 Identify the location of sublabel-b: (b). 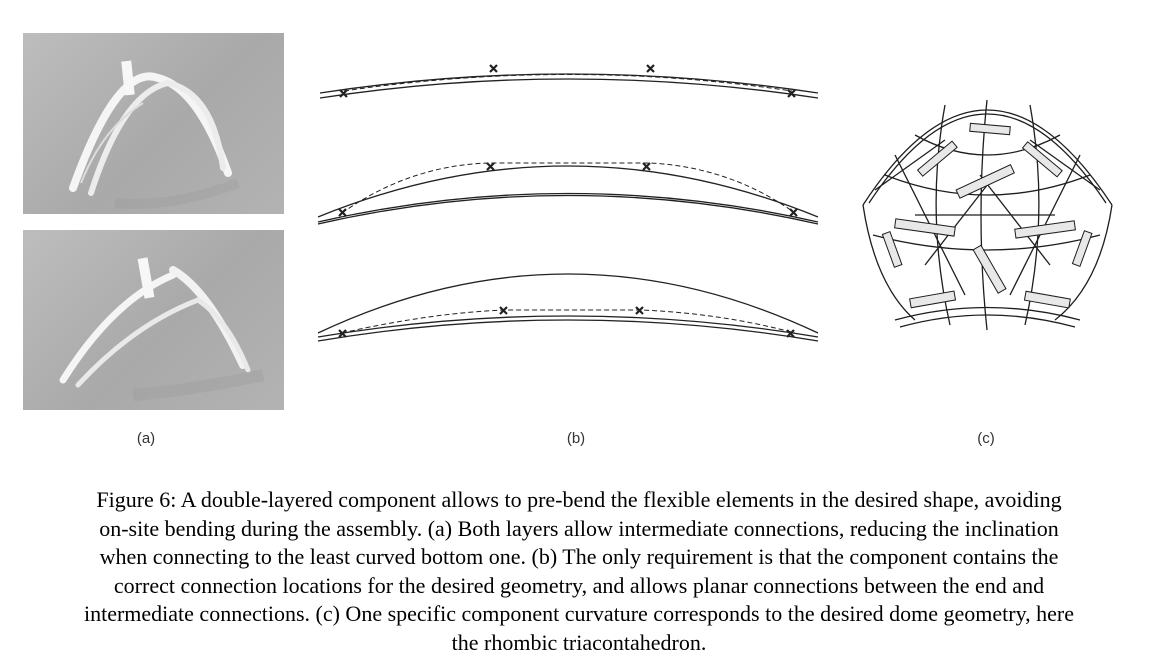
(576, 438).